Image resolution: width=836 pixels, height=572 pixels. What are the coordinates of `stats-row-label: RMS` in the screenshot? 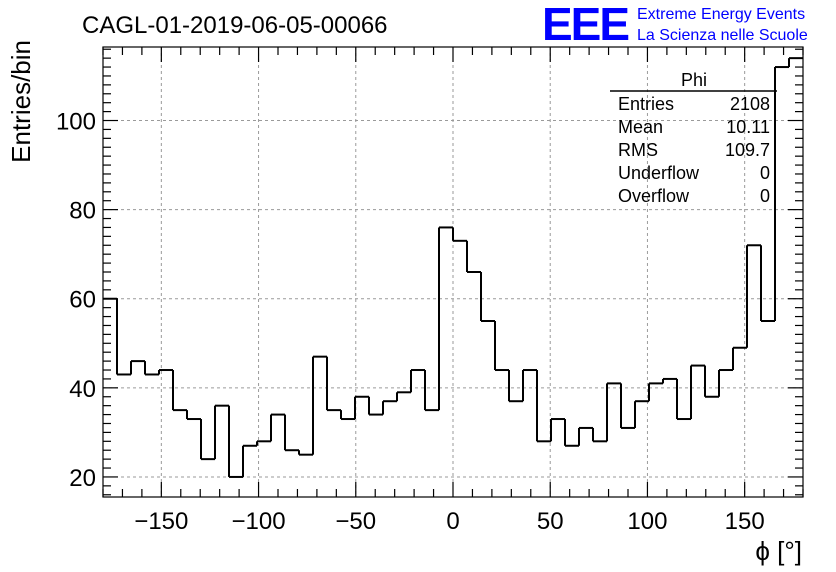 It's located at (638, 150).